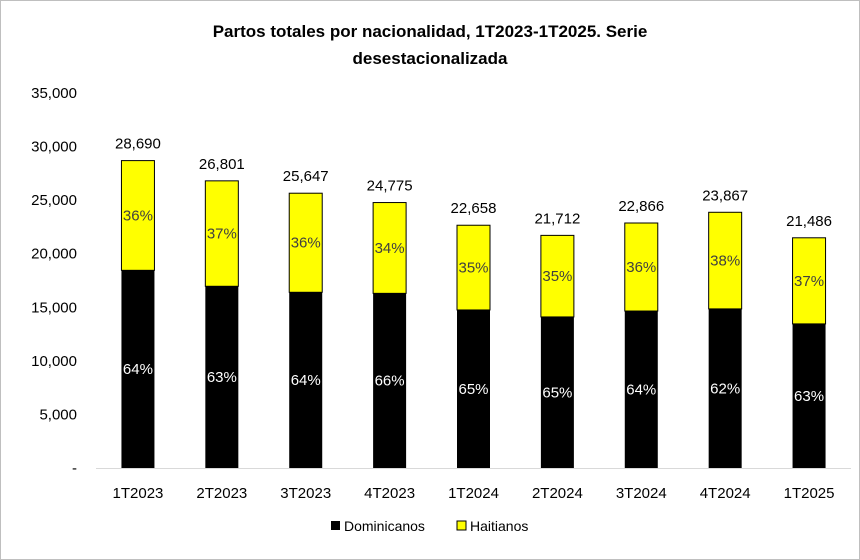  What do you see at coordinates (222, 164) in the screenshot?
I see `data-label-total: 26,801` at bounding box center [222, 164].